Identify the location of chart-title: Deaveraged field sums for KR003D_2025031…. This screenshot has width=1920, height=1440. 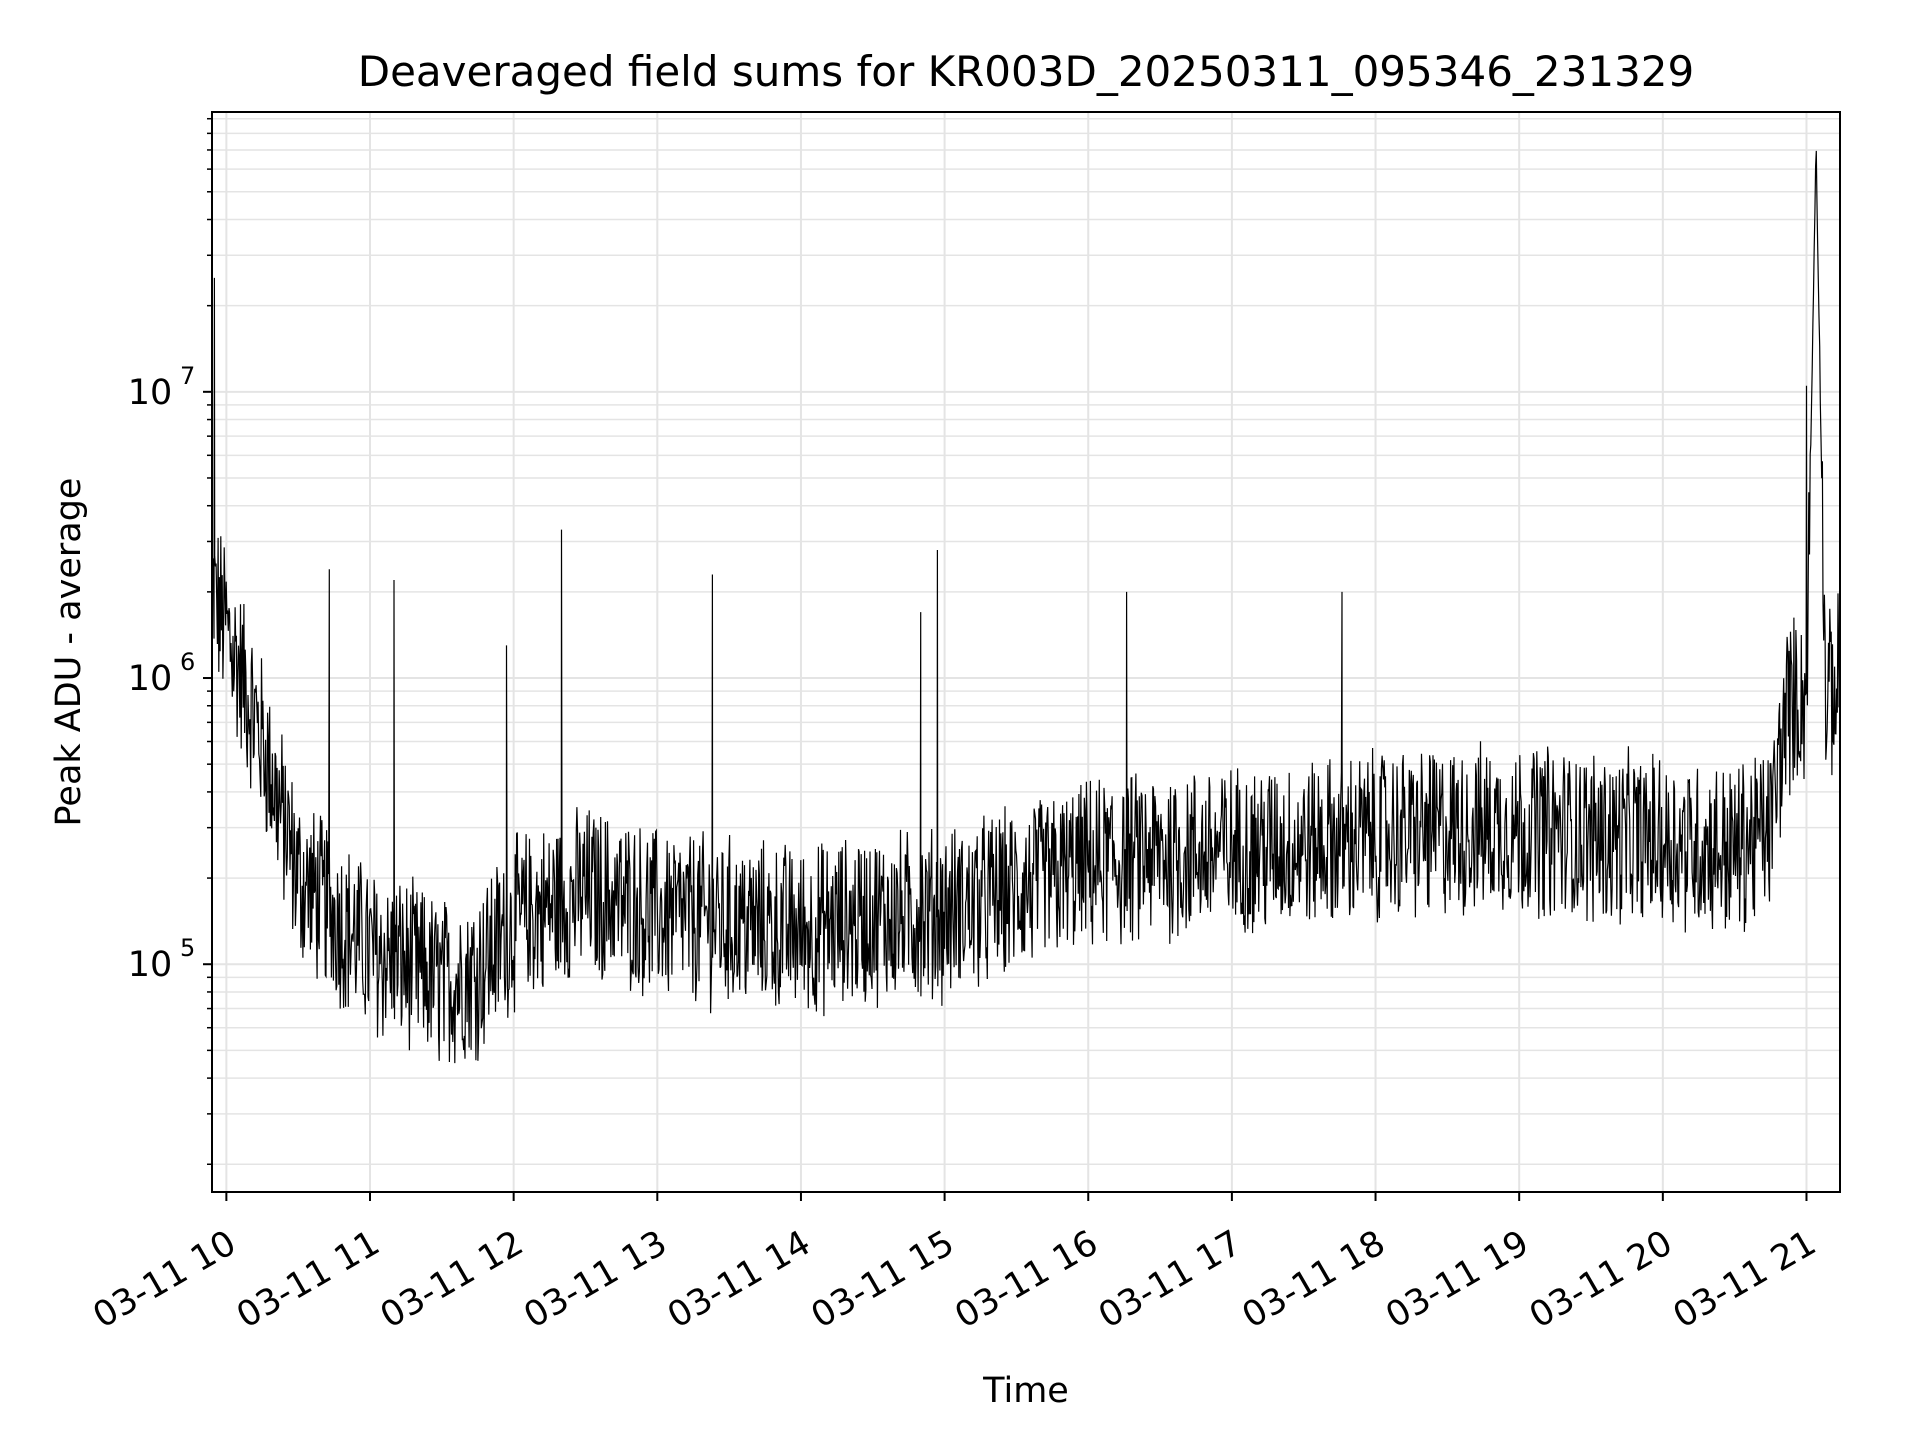
(1026, 71).